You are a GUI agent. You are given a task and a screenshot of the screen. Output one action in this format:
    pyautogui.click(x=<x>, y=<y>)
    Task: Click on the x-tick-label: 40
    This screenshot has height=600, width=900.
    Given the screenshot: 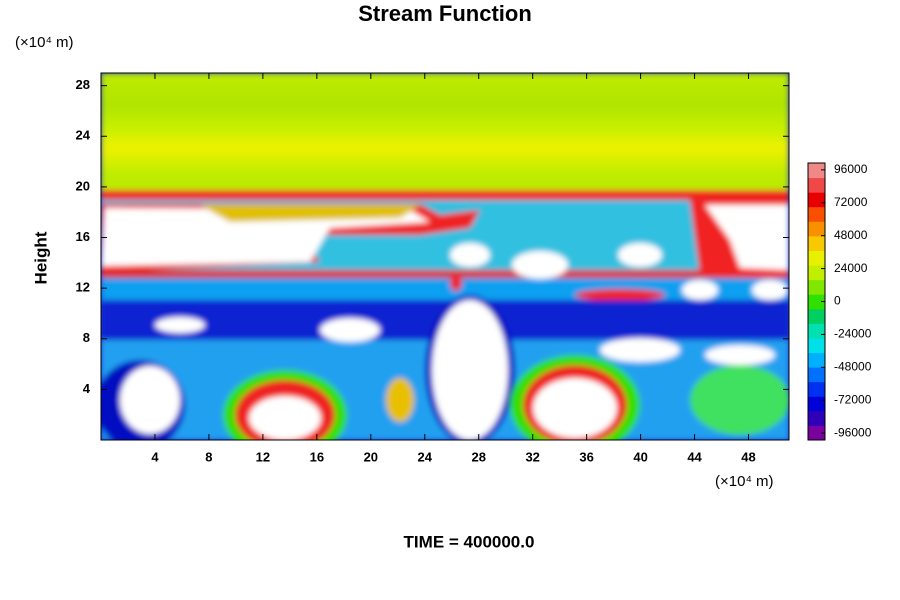 What is the action you would take?
    pyautogui.click(x=640, y=456)
    